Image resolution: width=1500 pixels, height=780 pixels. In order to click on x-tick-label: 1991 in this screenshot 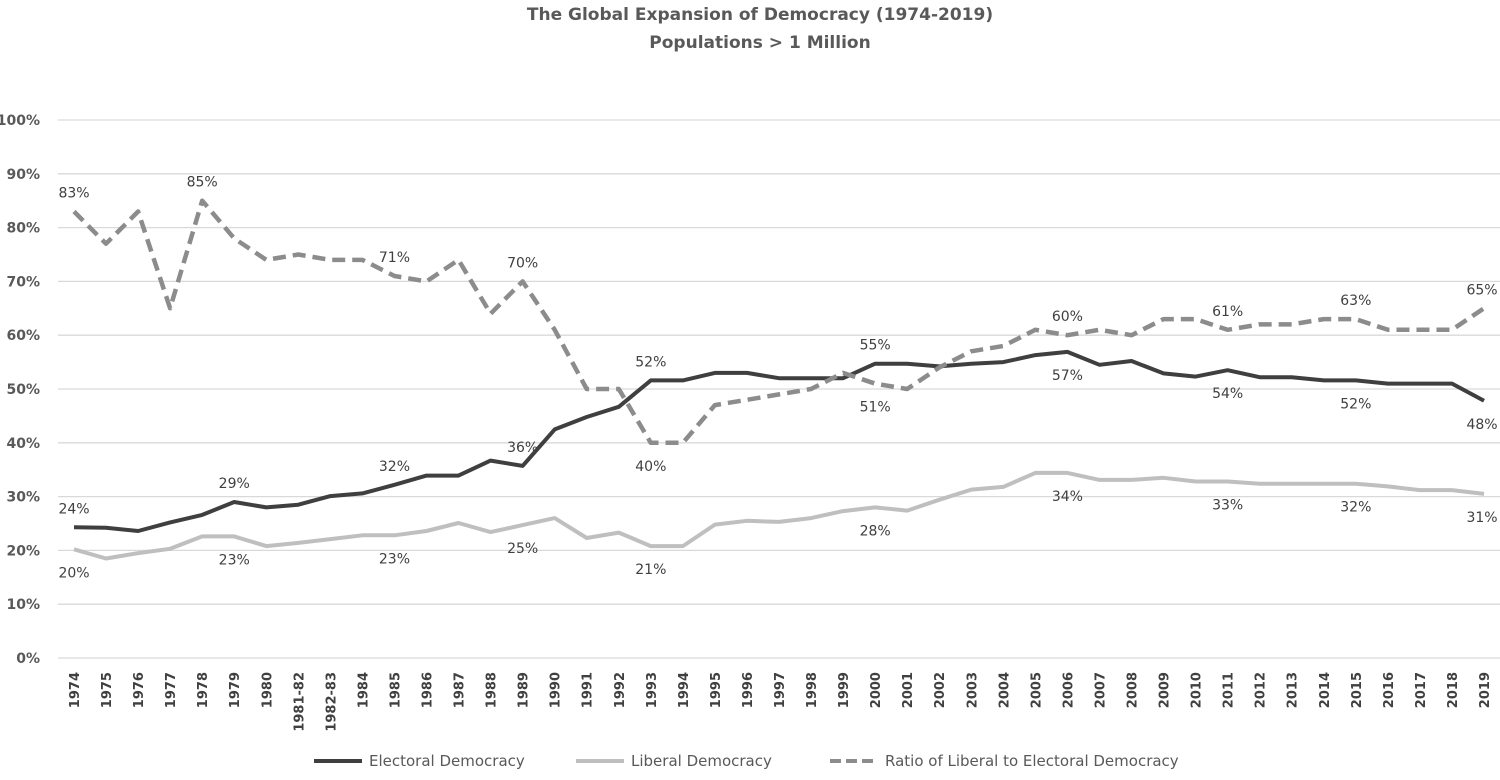, I will do `click(588, 690)`.